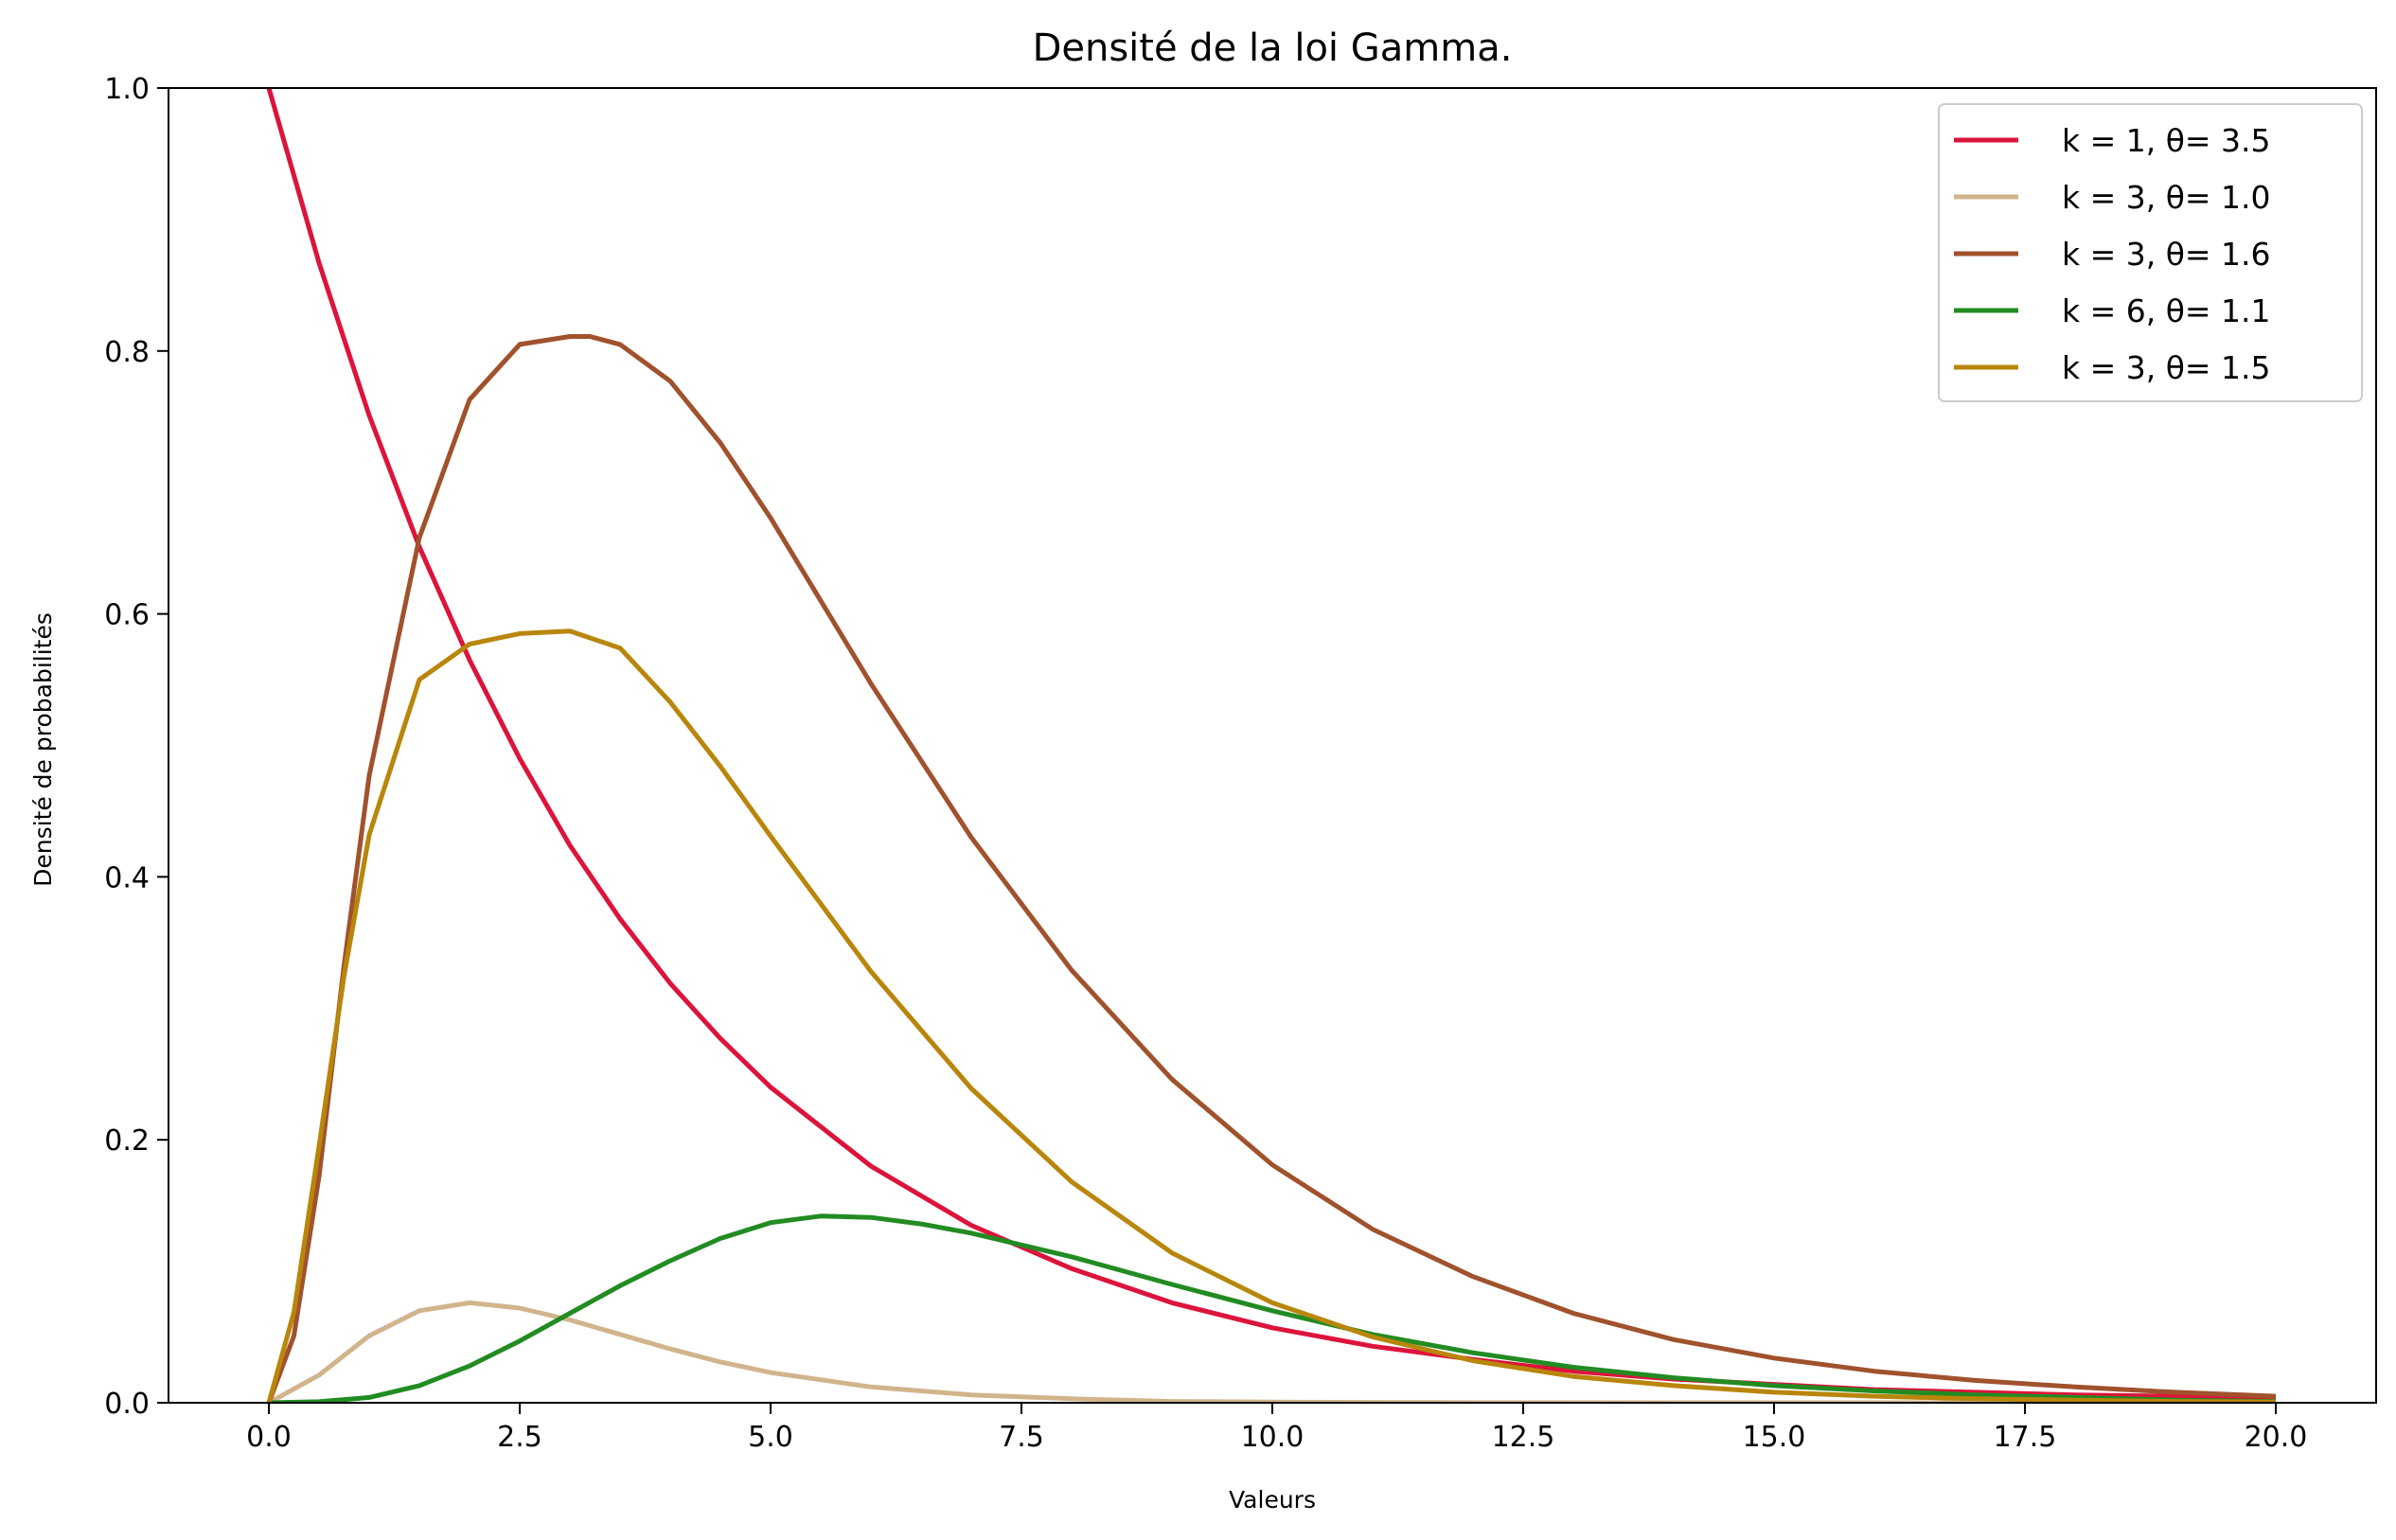 The height and width of the screenshot is (1540, 2396). What do you see at coordinates (127, 877) in the screenshot?
I see `y-tick-label: 0.4` at bounding box center [127, 877].